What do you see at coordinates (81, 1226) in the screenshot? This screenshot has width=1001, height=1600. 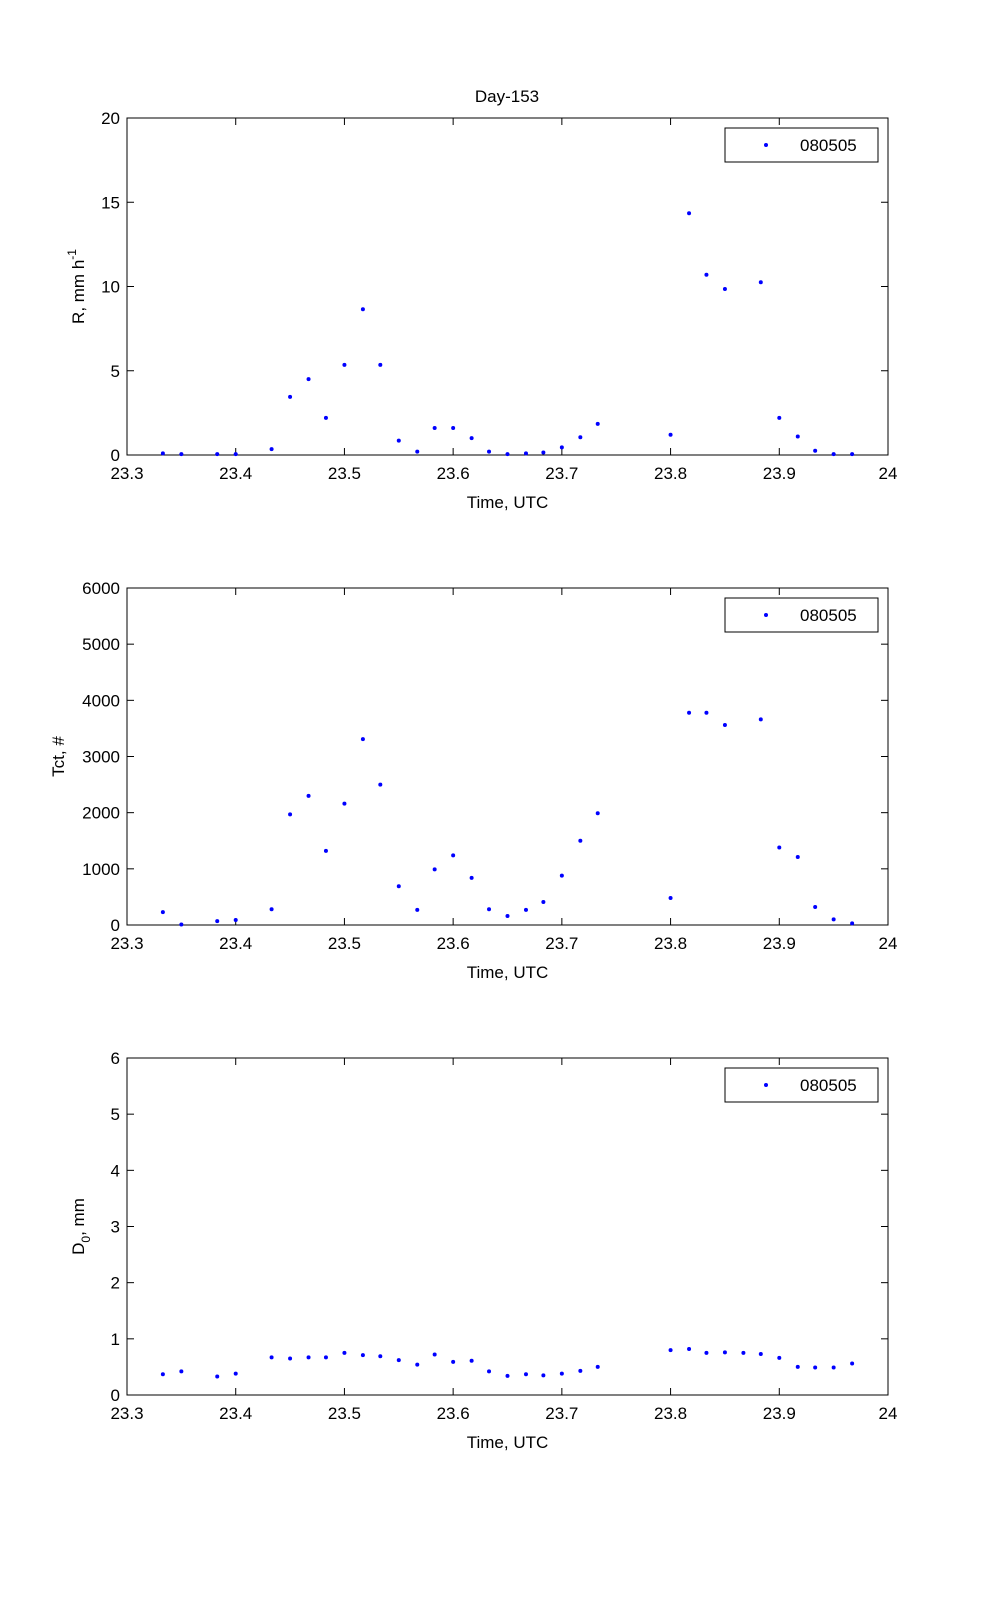 I see `y-axis-label: D0, mm` at bounding box center [81, 1226].